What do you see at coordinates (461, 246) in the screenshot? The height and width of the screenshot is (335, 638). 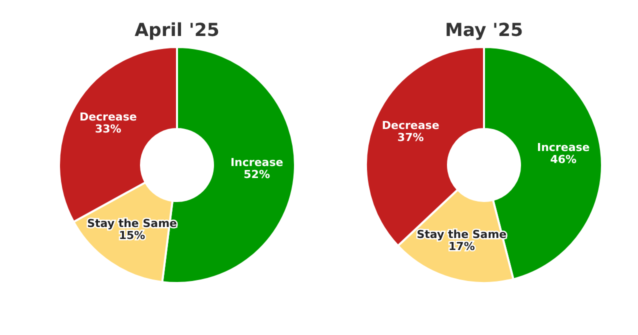 I see `data-label: 17%` at bounding box center [461, 246].